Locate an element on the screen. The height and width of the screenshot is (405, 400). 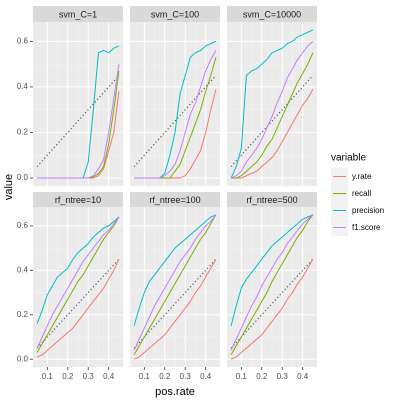
legend-label: f1.score is located at coordinates (366, 227).